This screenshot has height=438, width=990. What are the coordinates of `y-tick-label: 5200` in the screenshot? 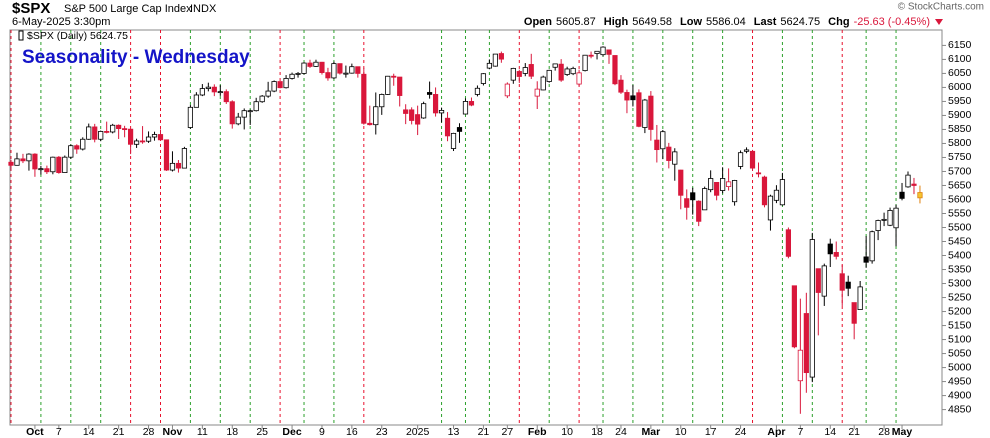 It's located at (960, 311).